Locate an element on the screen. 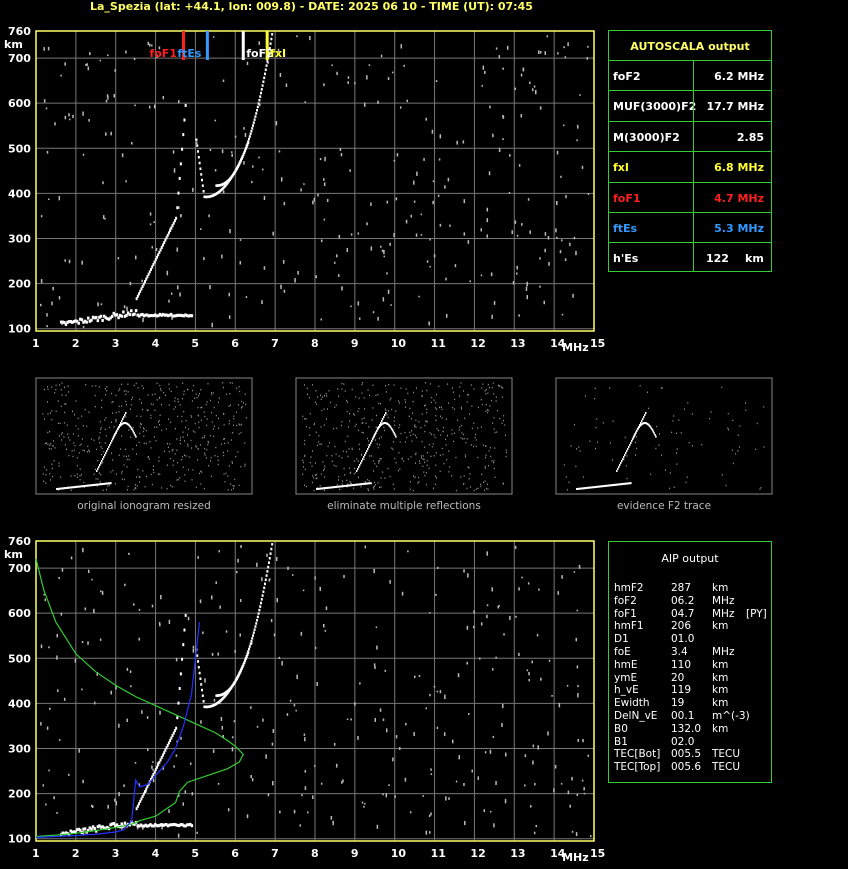 This screenshot has width=848, height=869. autoscala-value: 4.7 MHz is located at coordinates (739, 198).